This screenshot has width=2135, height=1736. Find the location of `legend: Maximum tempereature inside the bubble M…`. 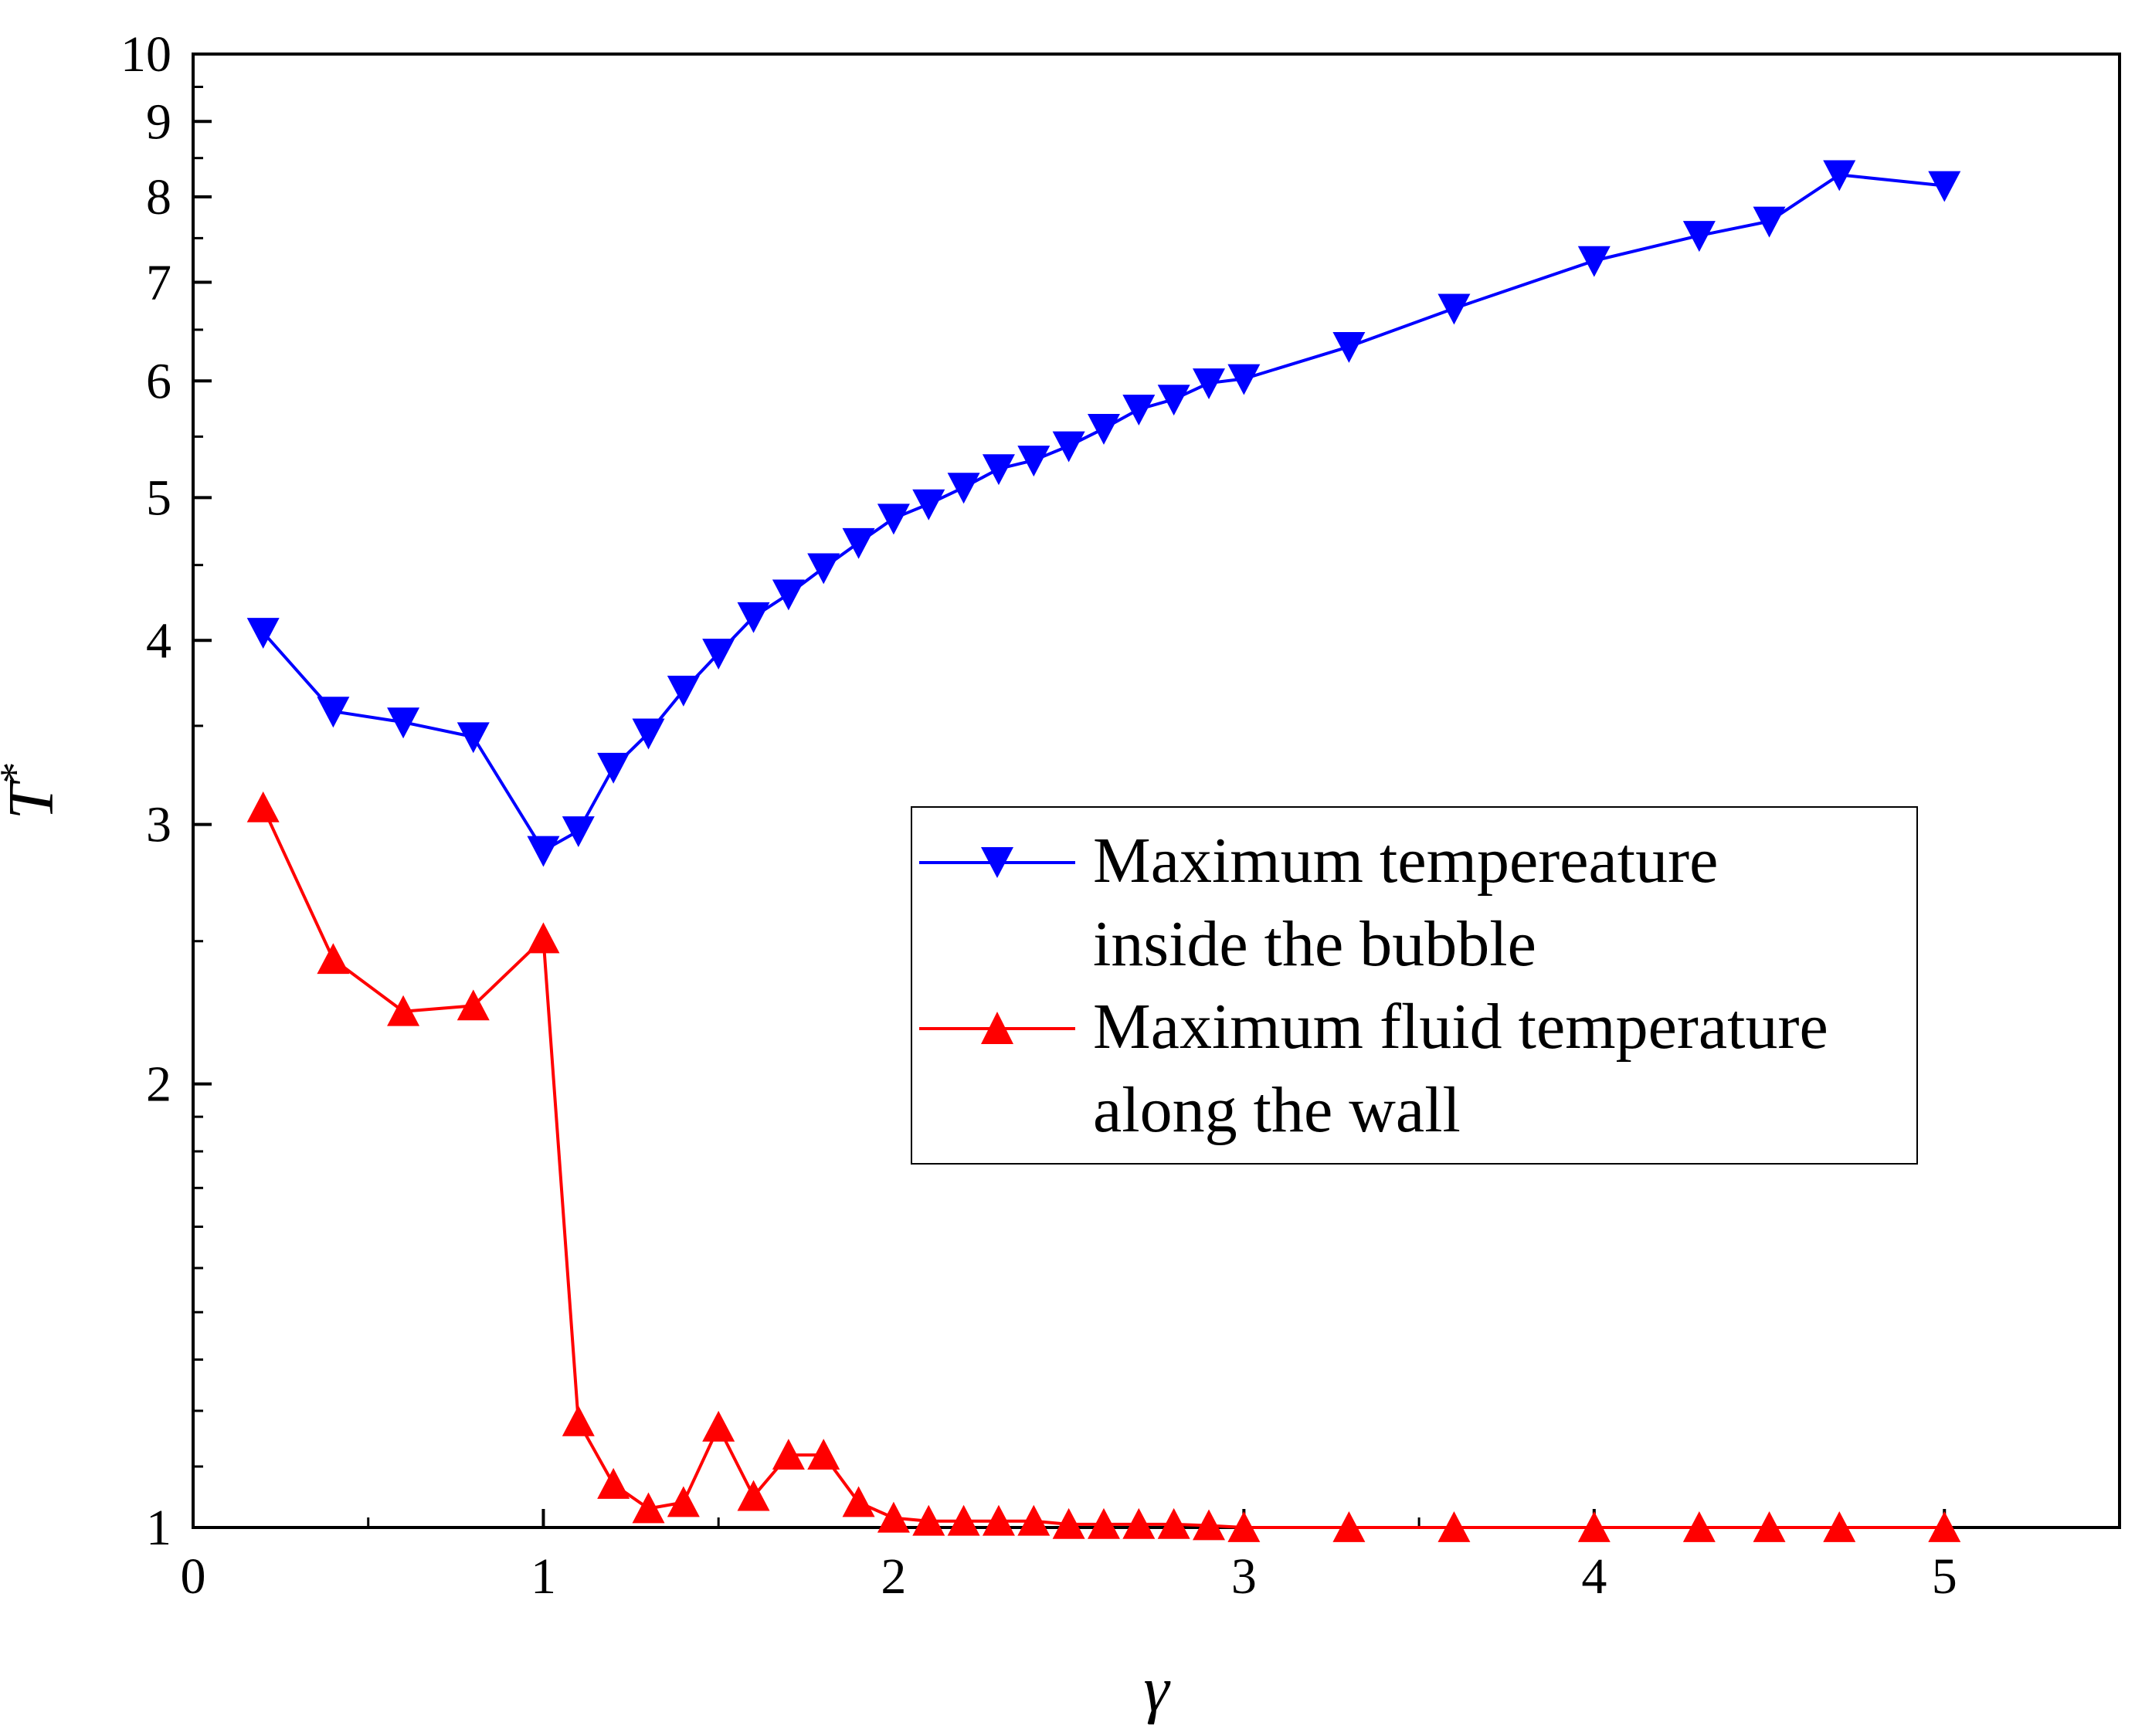

legend: Maximum tempereature inside the bubble M… is located at coordinates (1414, 986).